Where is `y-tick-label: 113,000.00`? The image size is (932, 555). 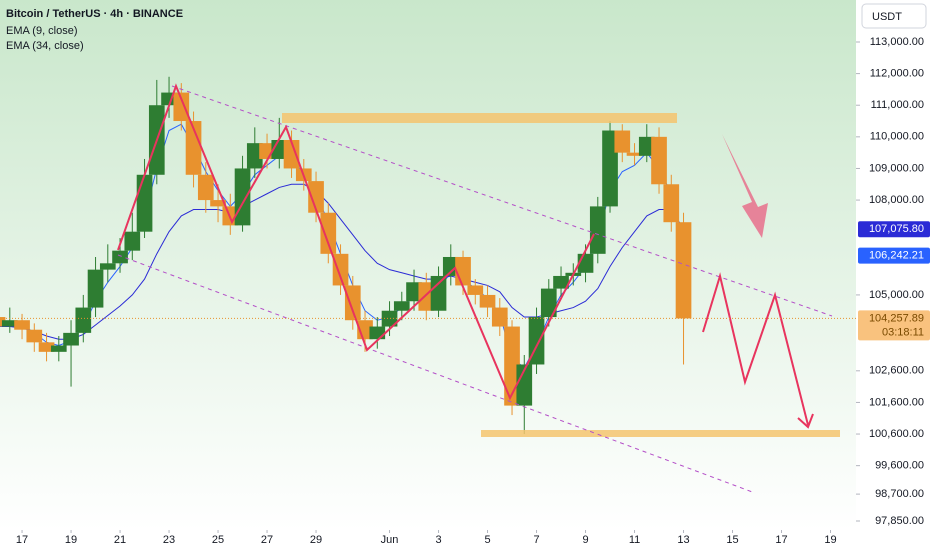
y-tick-label: 113,000.00 is located at coordinates (897, 42).